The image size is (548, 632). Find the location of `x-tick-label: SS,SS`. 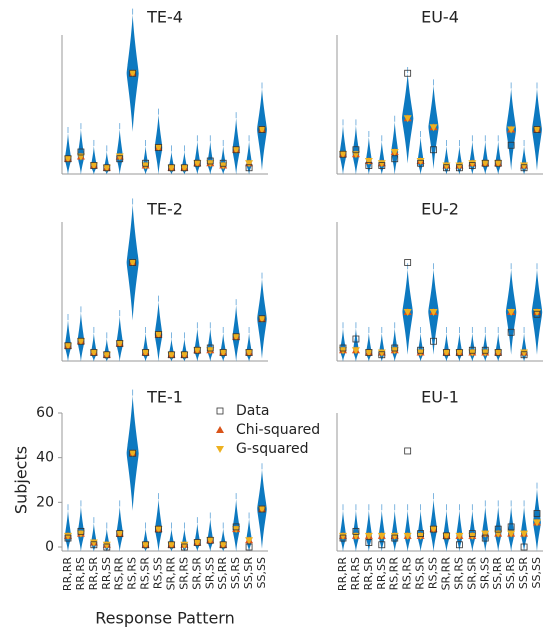

x-tick-label: SS,SS is located at coordinates (536, 572).